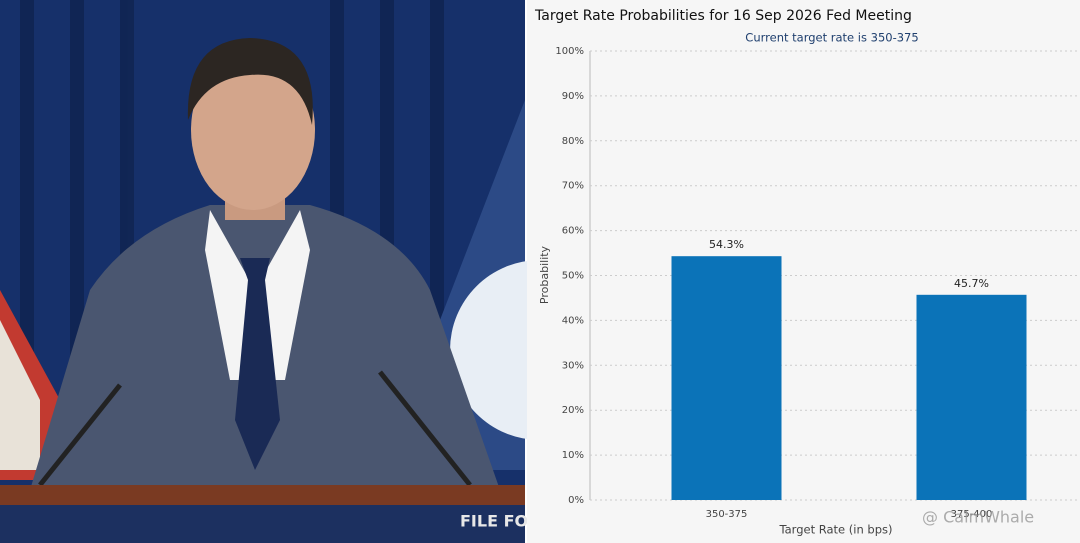 This screenshot has height=543, width=1080. Describe the element at coordinates (573, 231) in the screenshot. I see `y-tick-label: 60%` at that location.